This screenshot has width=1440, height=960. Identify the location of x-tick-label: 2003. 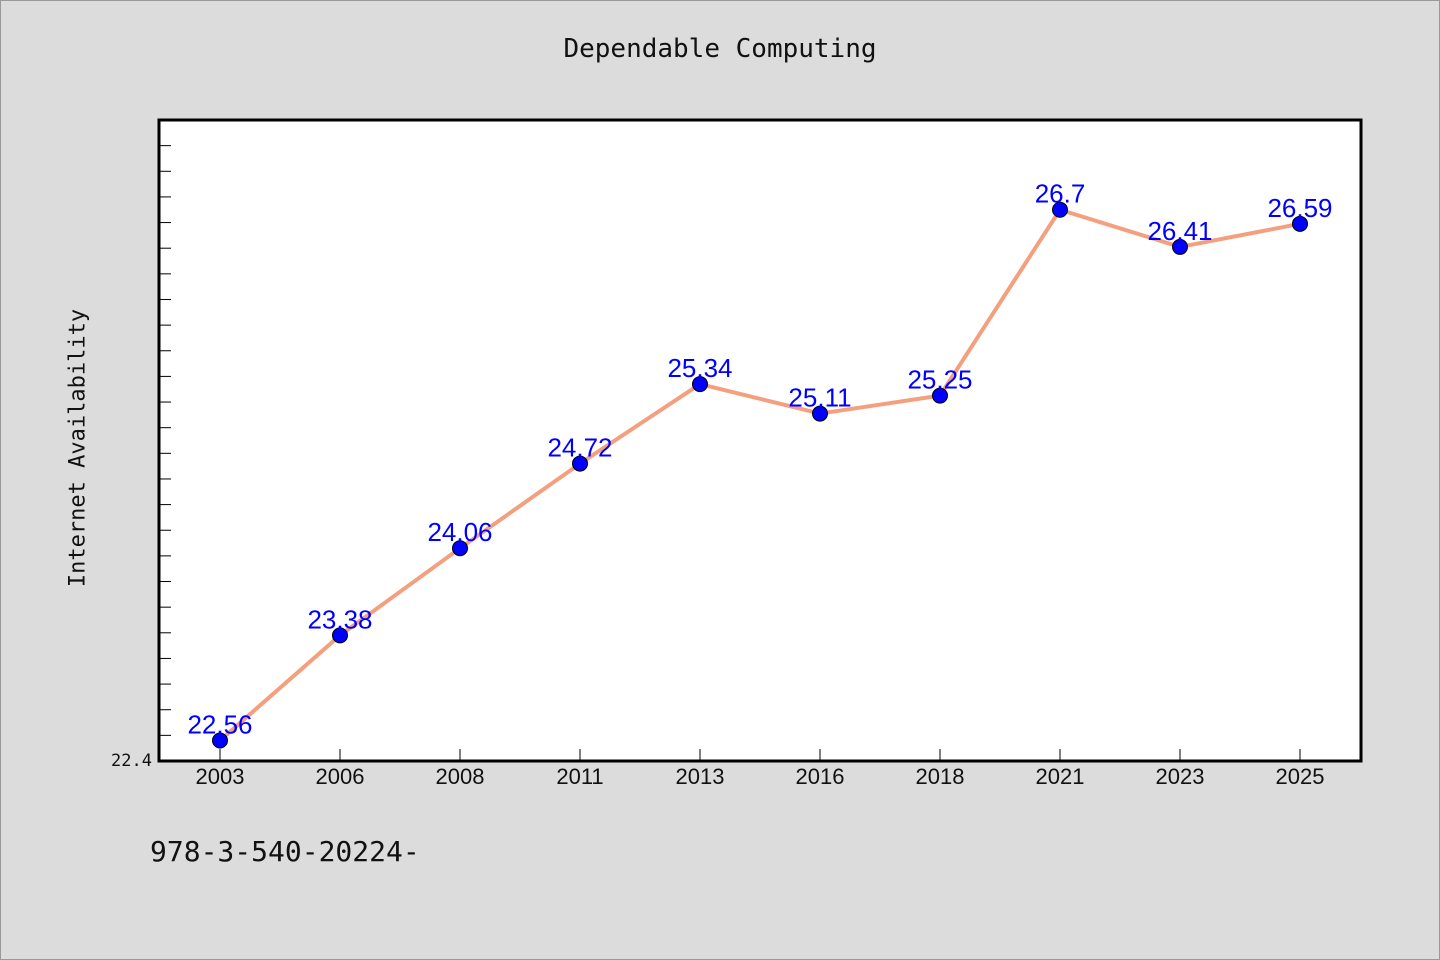
(220, 776).